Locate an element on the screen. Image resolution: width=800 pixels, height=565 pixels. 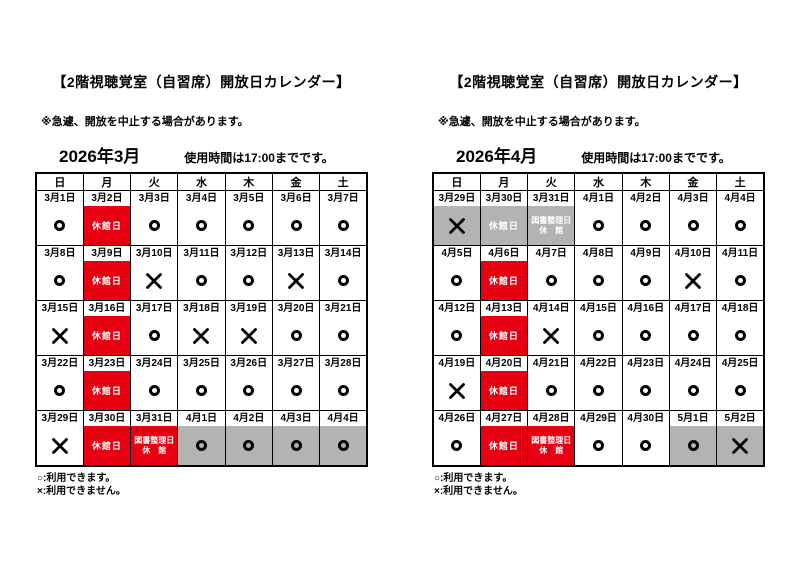
day-cell: 3月9日 休館日 is located at coordinates (107, 273).